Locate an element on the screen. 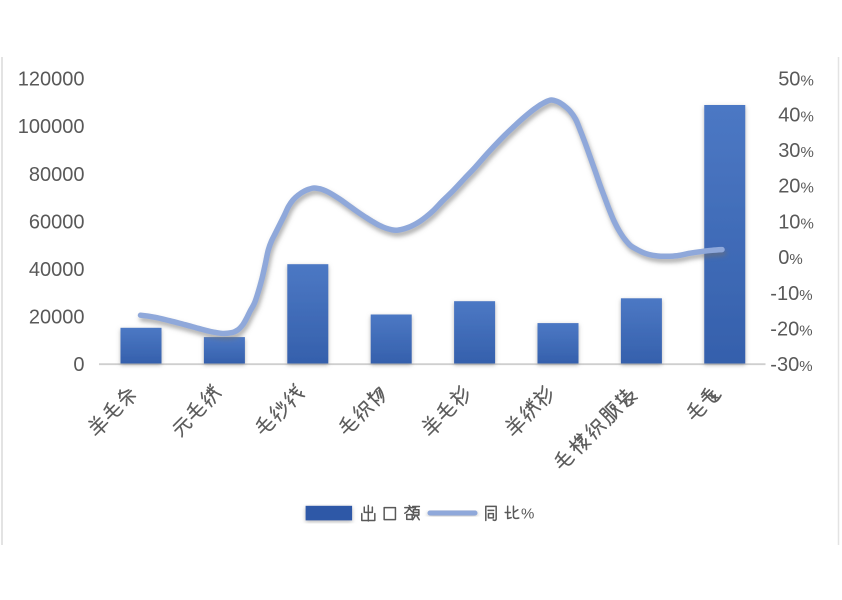 The image size is (842, 600). svg-text: -10% is located at coordinates (791, 294).